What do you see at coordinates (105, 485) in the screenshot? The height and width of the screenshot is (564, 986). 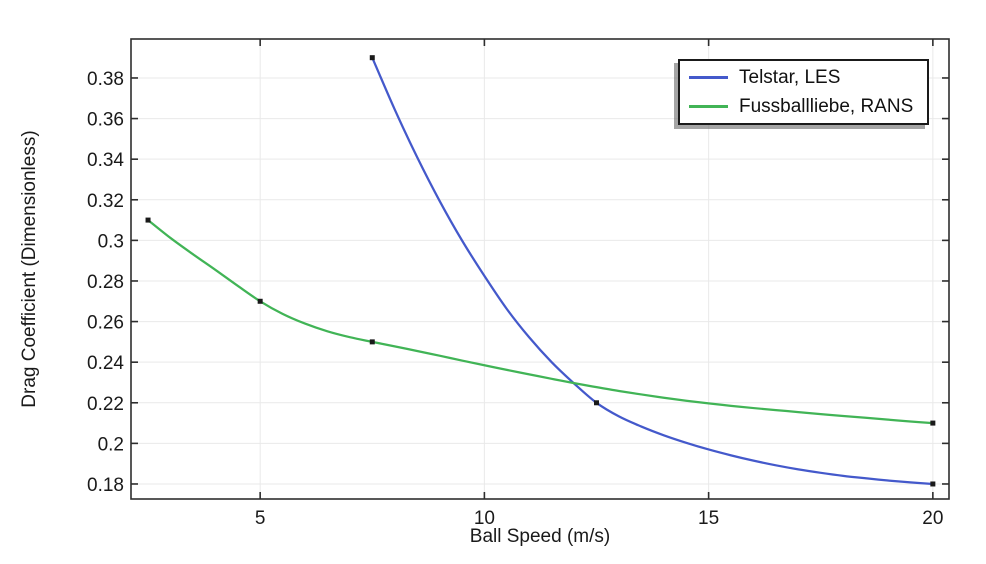 I see `y-tick-label: 0.18` at bounding box center [105, 485].